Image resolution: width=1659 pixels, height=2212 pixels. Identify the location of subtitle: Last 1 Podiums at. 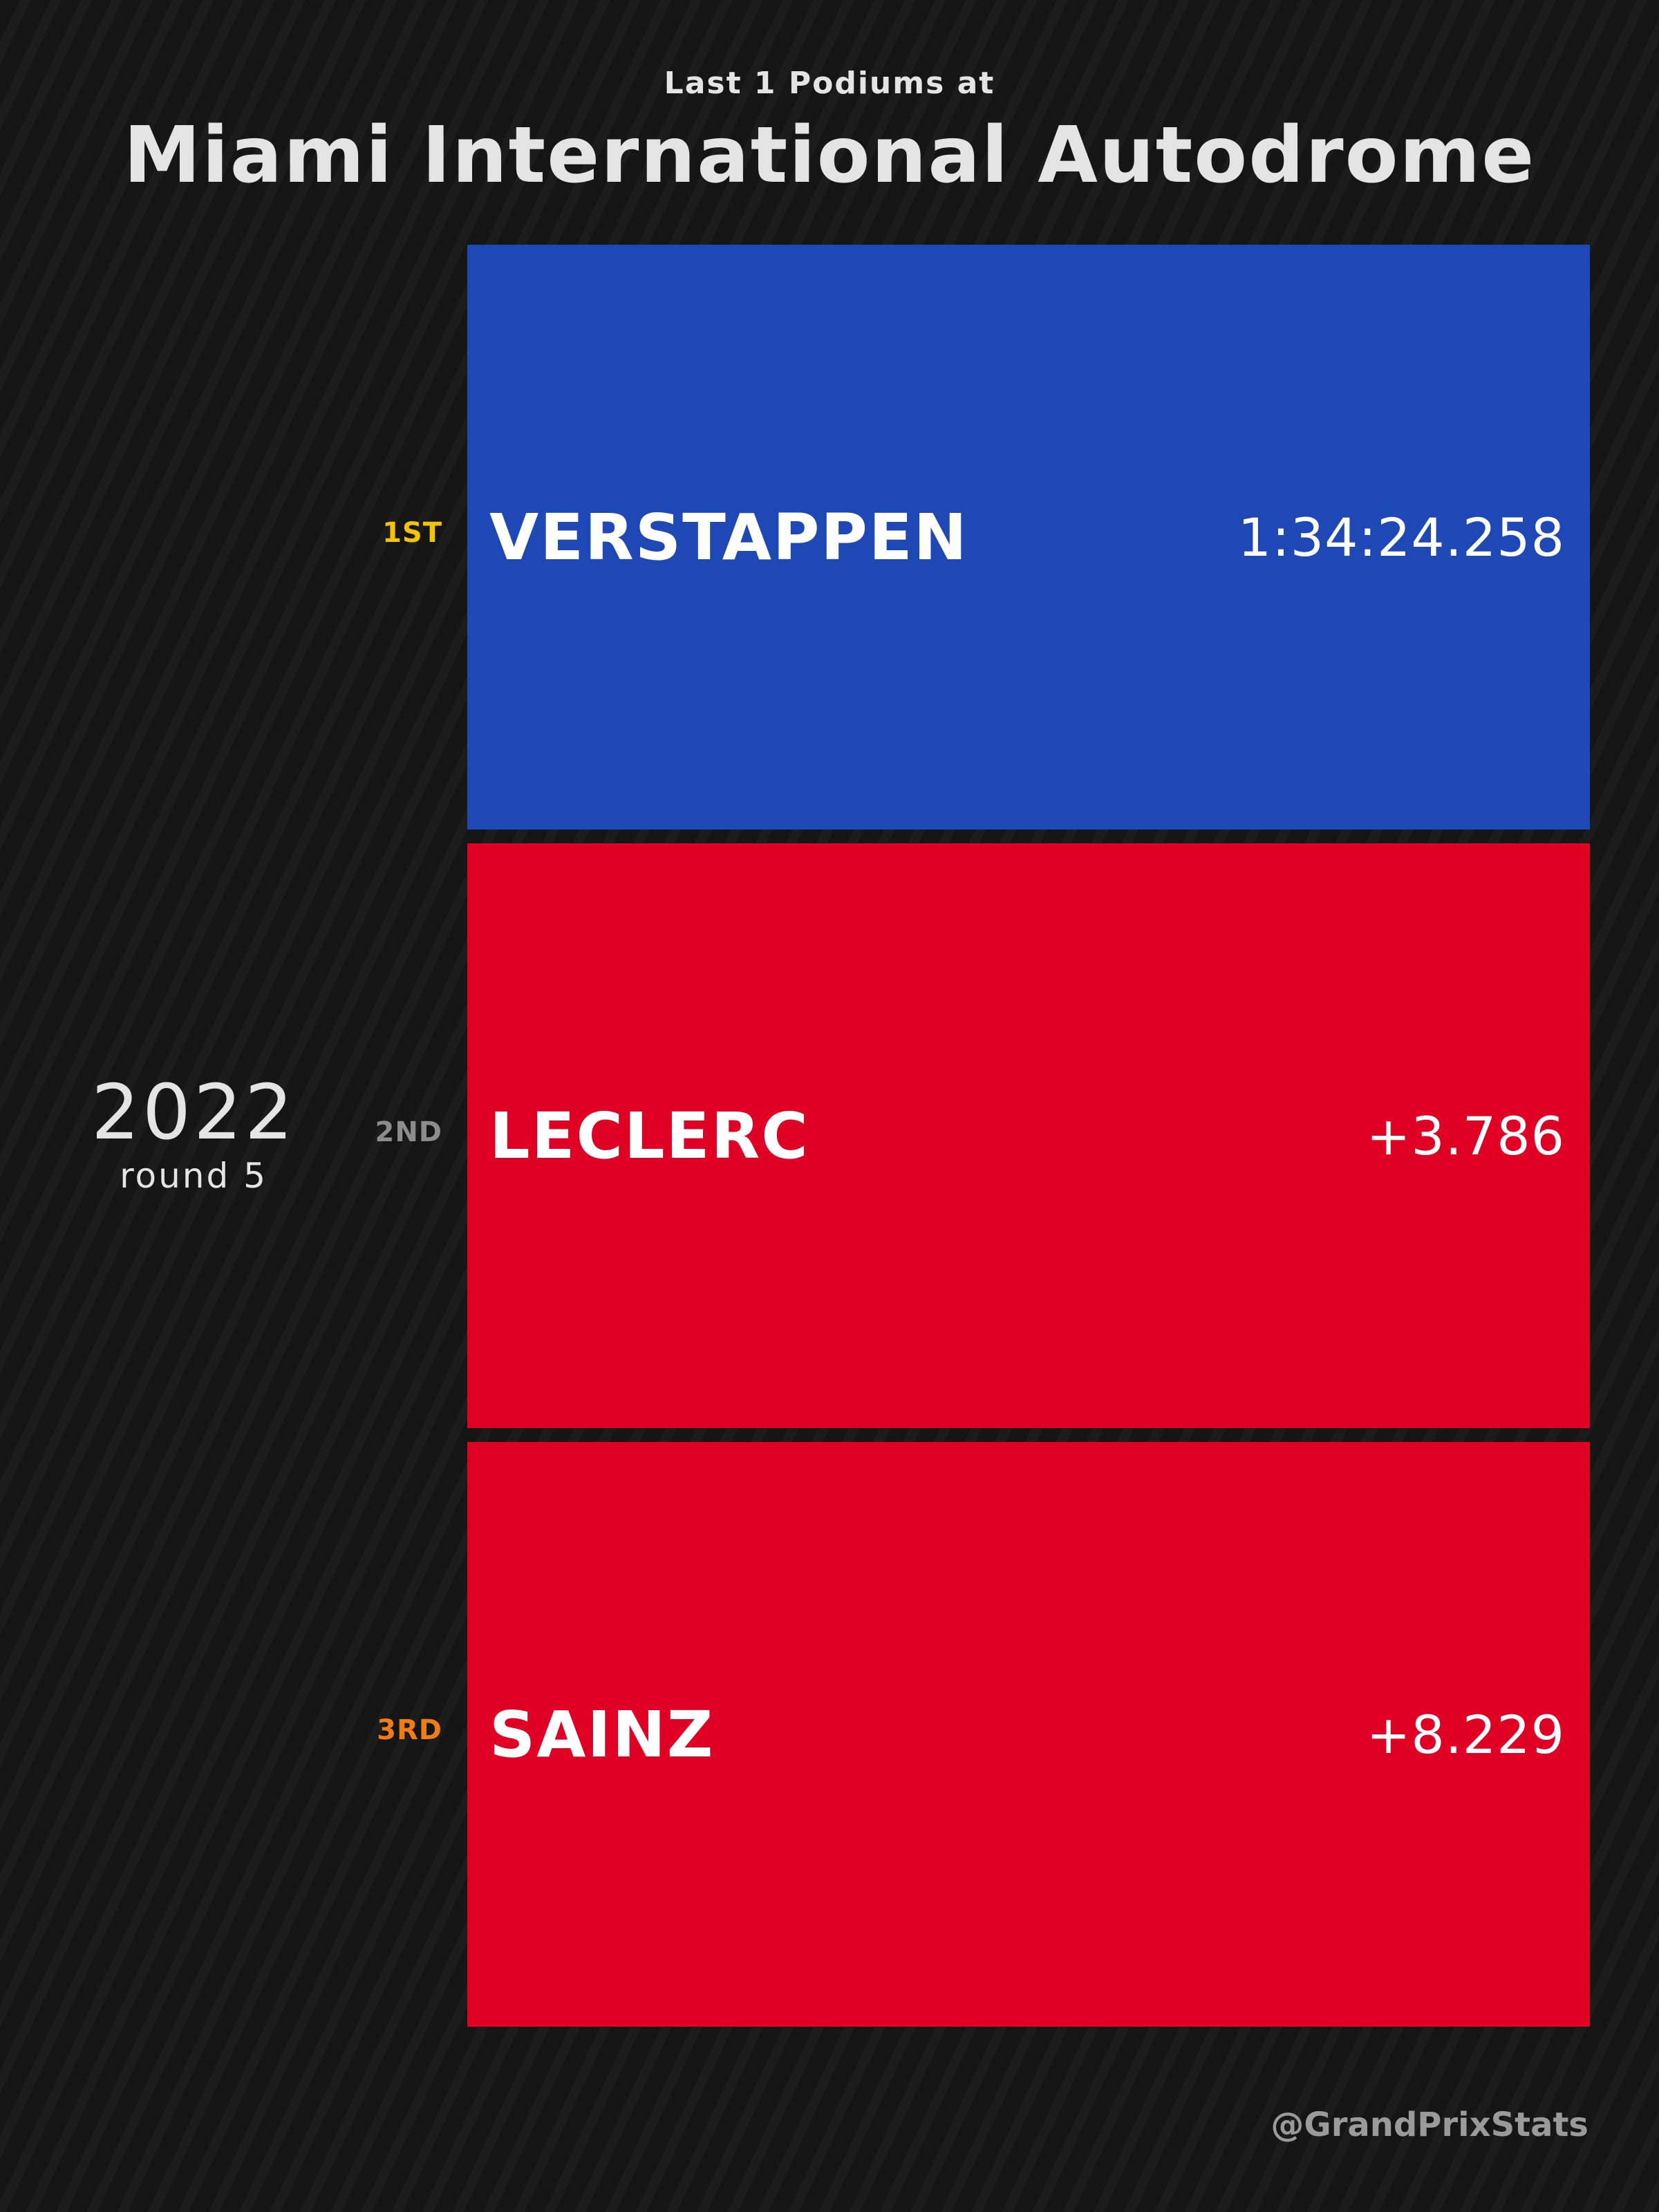
(829, 83).